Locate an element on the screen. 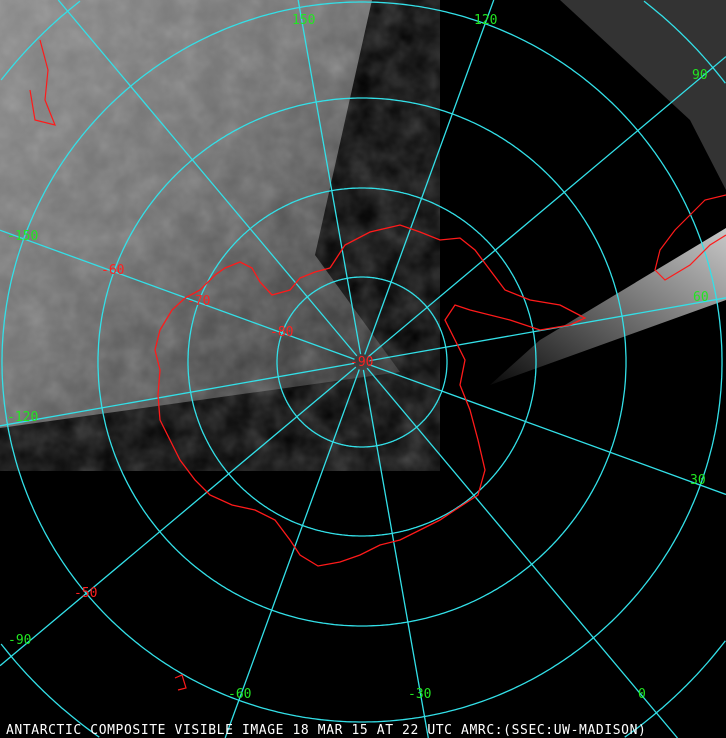  longitude-label: -150 is located at coordinates (22, 236).